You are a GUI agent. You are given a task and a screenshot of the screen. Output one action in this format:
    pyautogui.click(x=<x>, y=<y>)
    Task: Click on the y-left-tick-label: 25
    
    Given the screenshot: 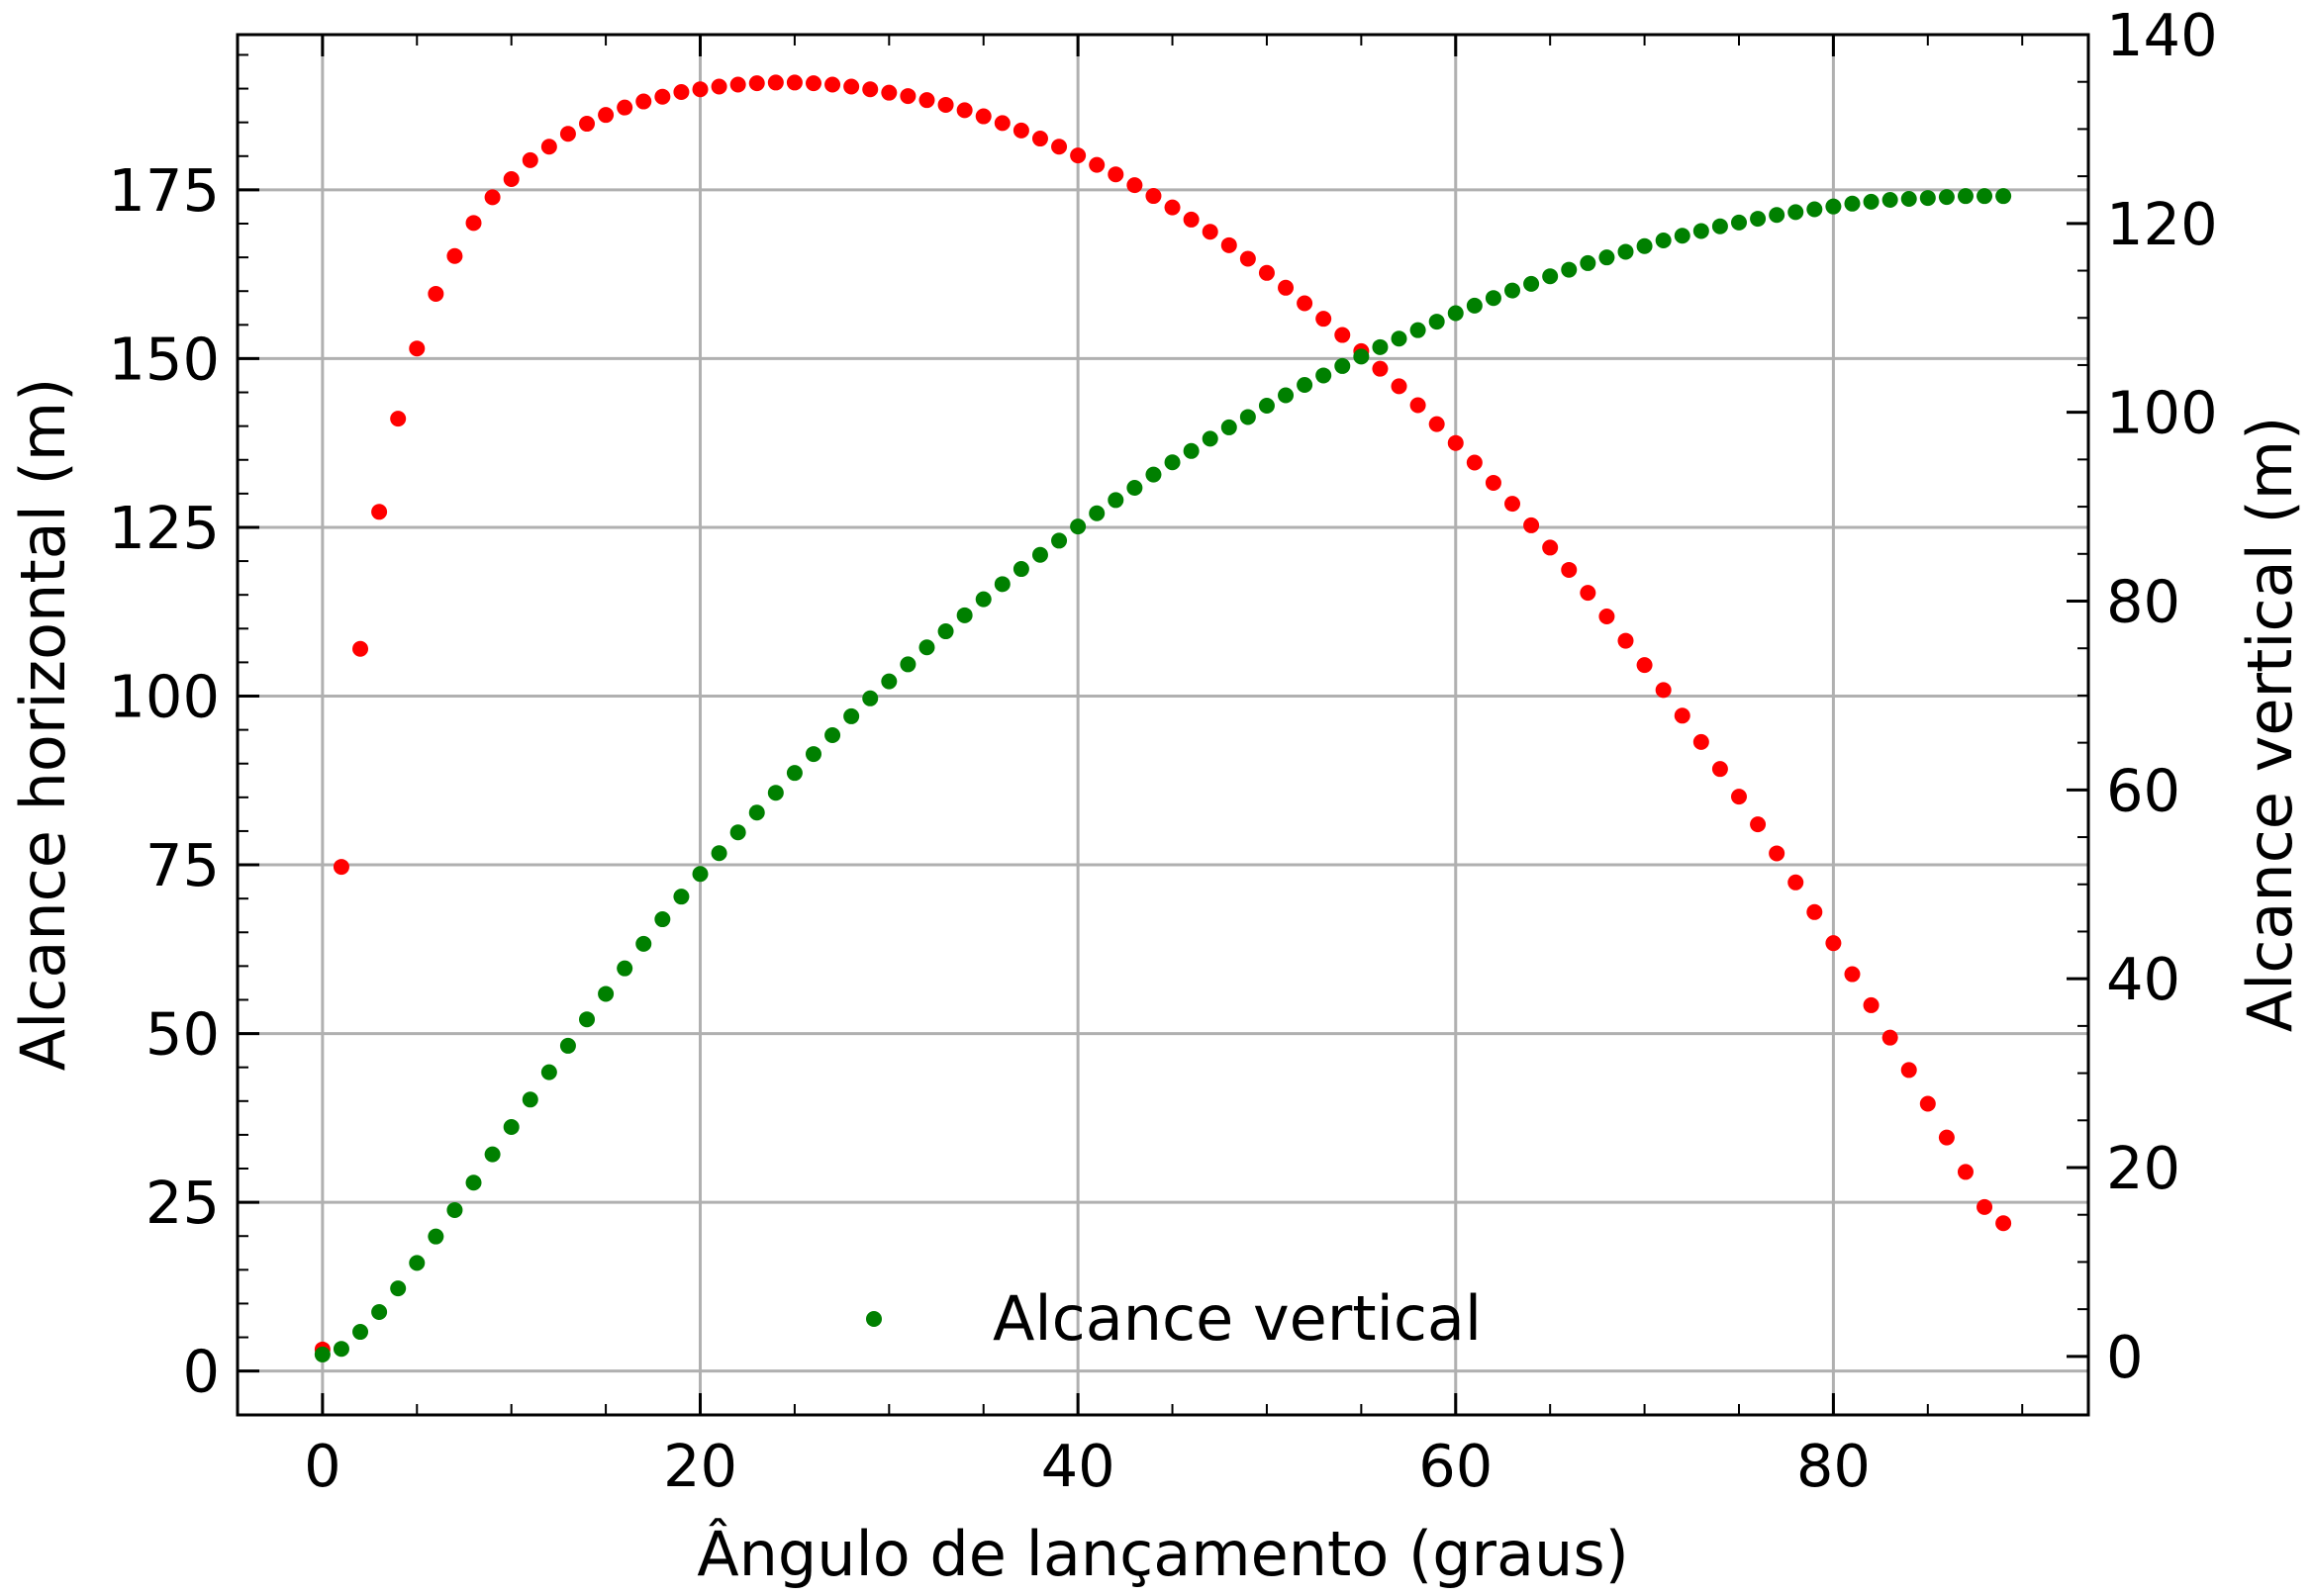 What is the action you would take?
    pyautogui.click(x=182, y=1203)
    